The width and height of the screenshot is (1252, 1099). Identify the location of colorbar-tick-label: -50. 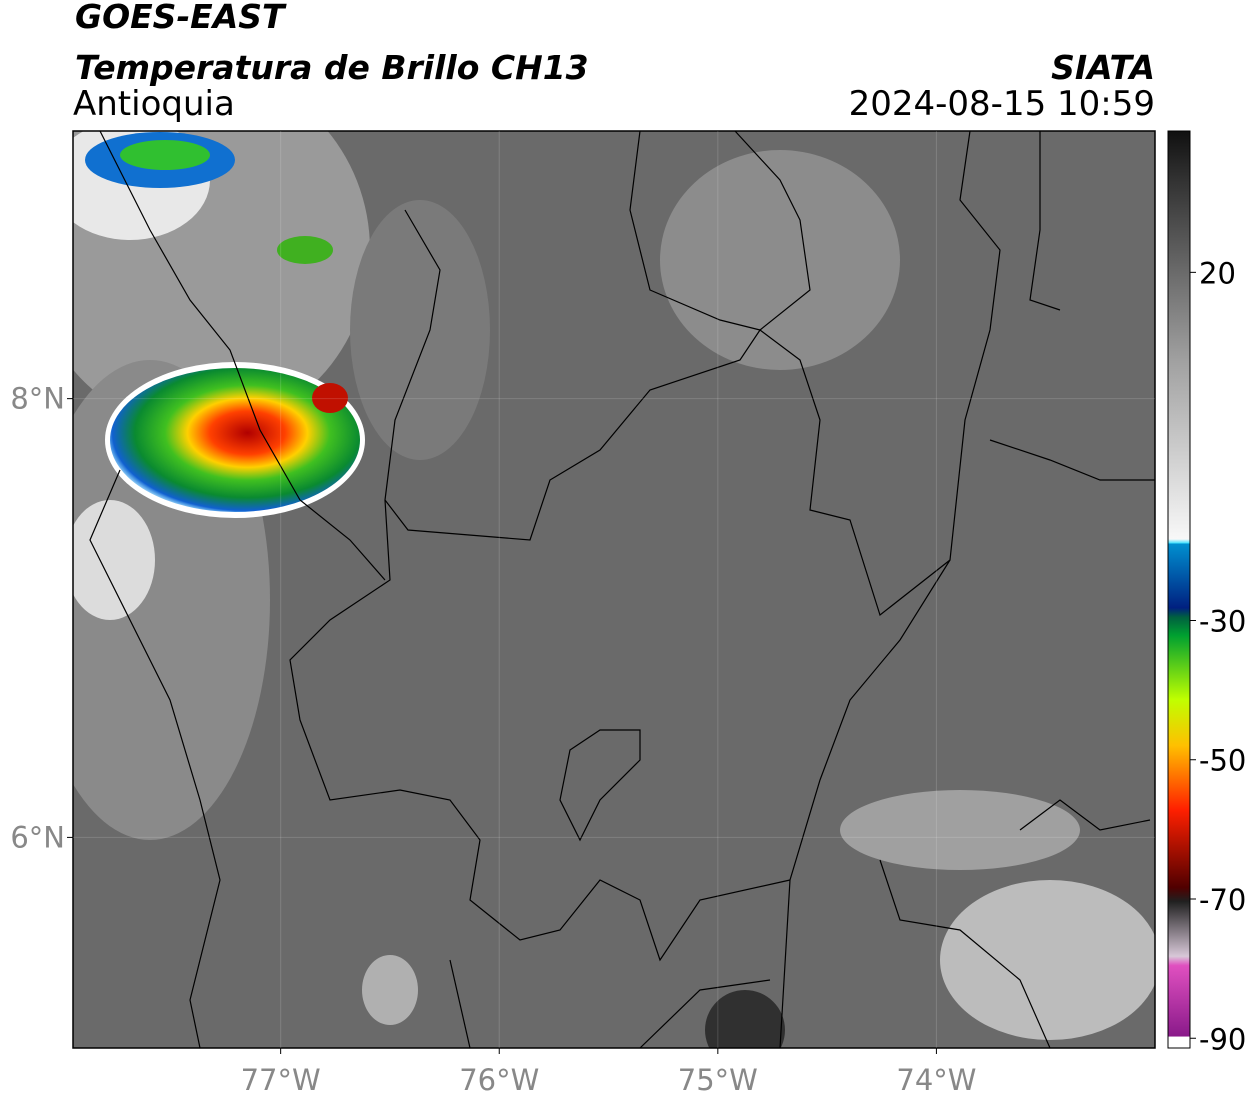
(1222, 761).